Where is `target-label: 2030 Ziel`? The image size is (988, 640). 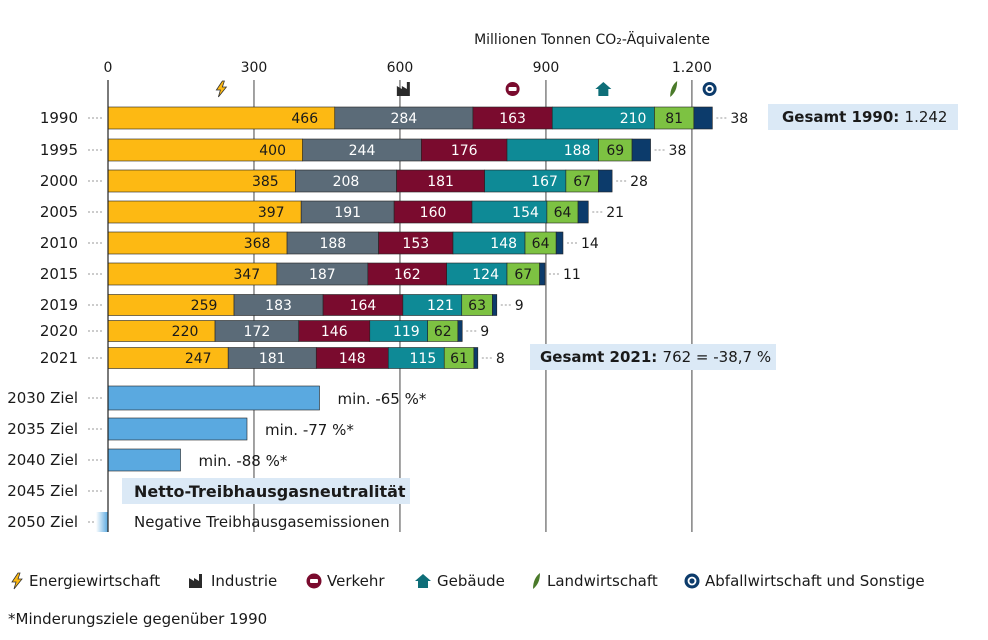
target-label: 2030 Ziel is located at coordinates (42, 398).